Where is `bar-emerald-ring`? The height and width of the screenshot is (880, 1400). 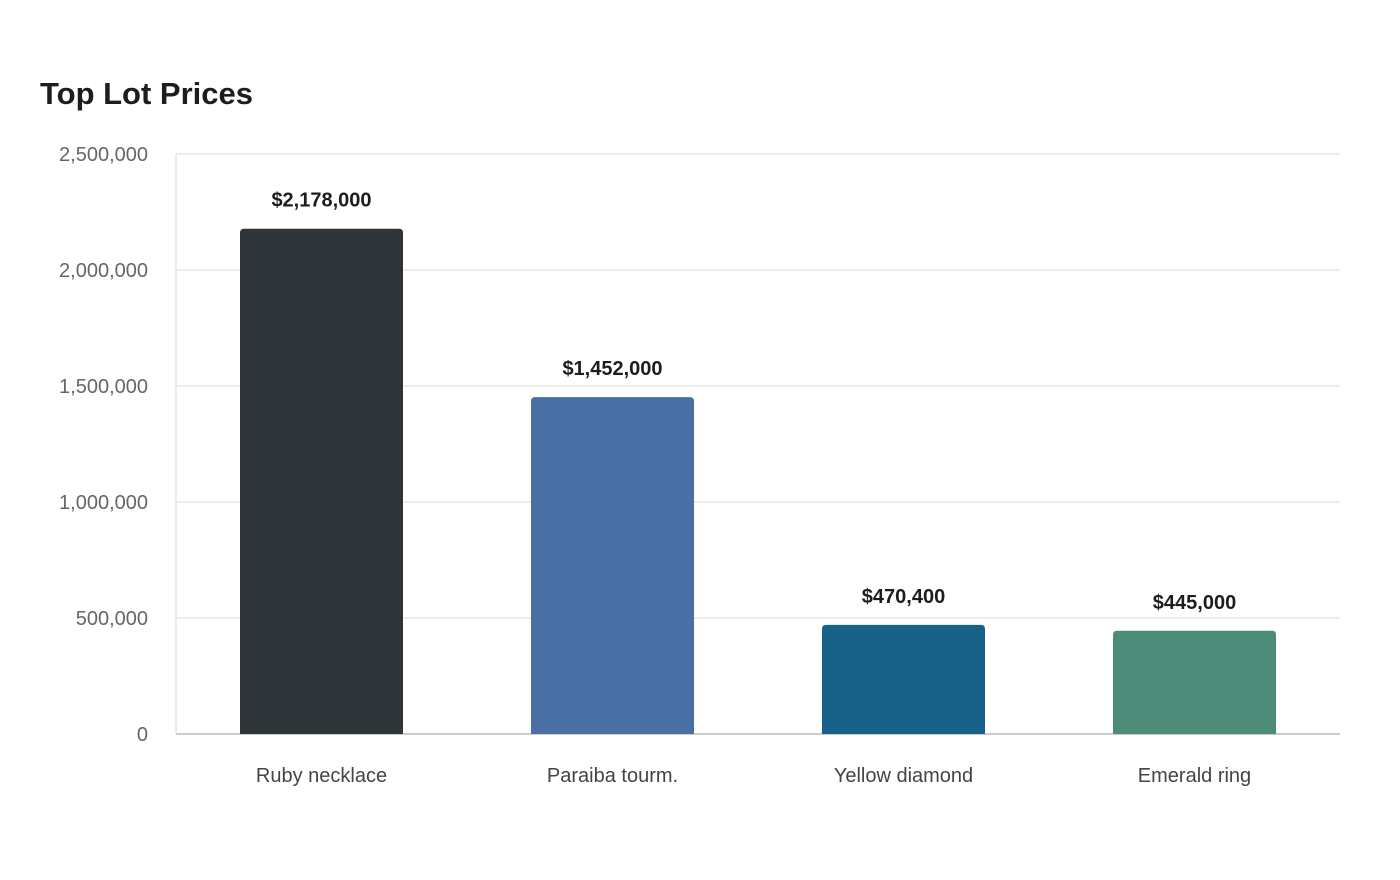 bar-emerald-ring is located at coordinates (1194, 682).